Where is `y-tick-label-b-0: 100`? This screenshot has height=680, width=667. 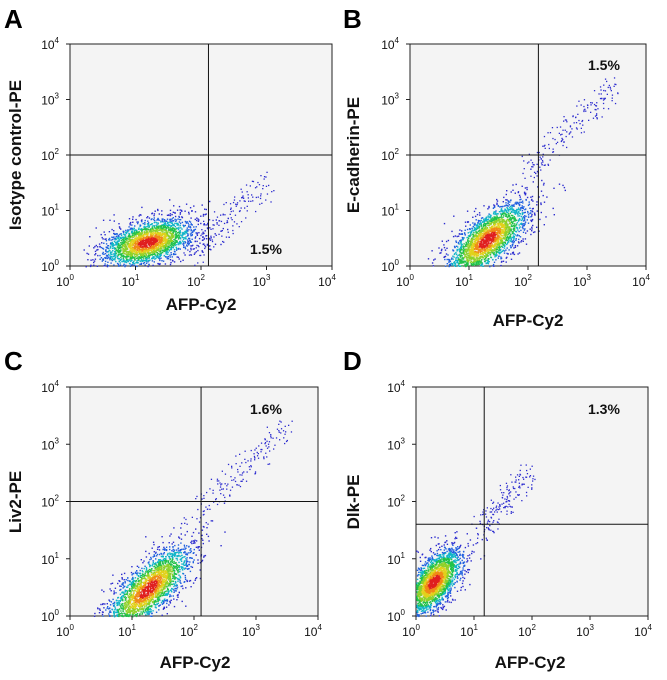 y-tick-label-b-0: 100 is located at coordinates (390, 266).